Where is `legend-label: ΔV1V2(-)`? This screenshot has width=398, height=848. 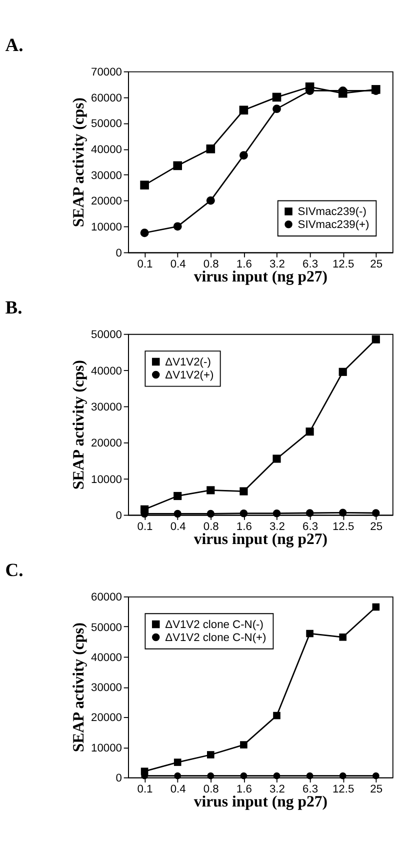 legend-label: ΔV1V2(-) is located at coordinates (188, 362).